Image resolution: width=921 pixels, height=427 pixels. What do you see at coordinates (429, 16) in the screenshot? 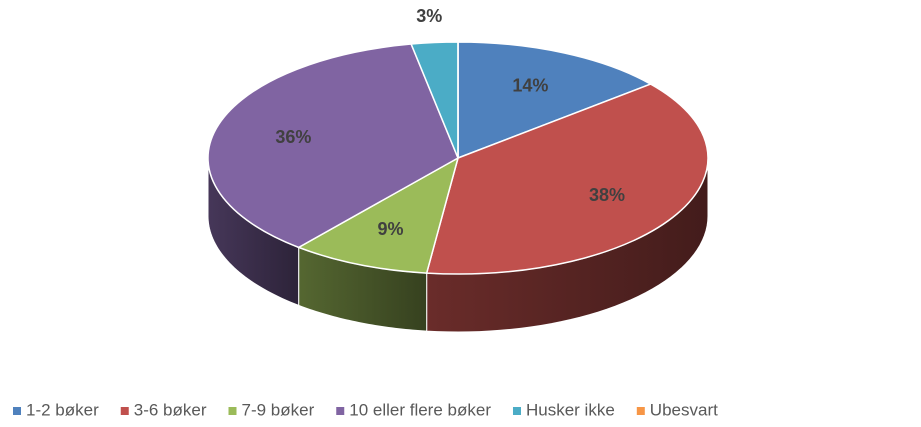
I see `data-label: 3%` at bounding box center [429, 16].